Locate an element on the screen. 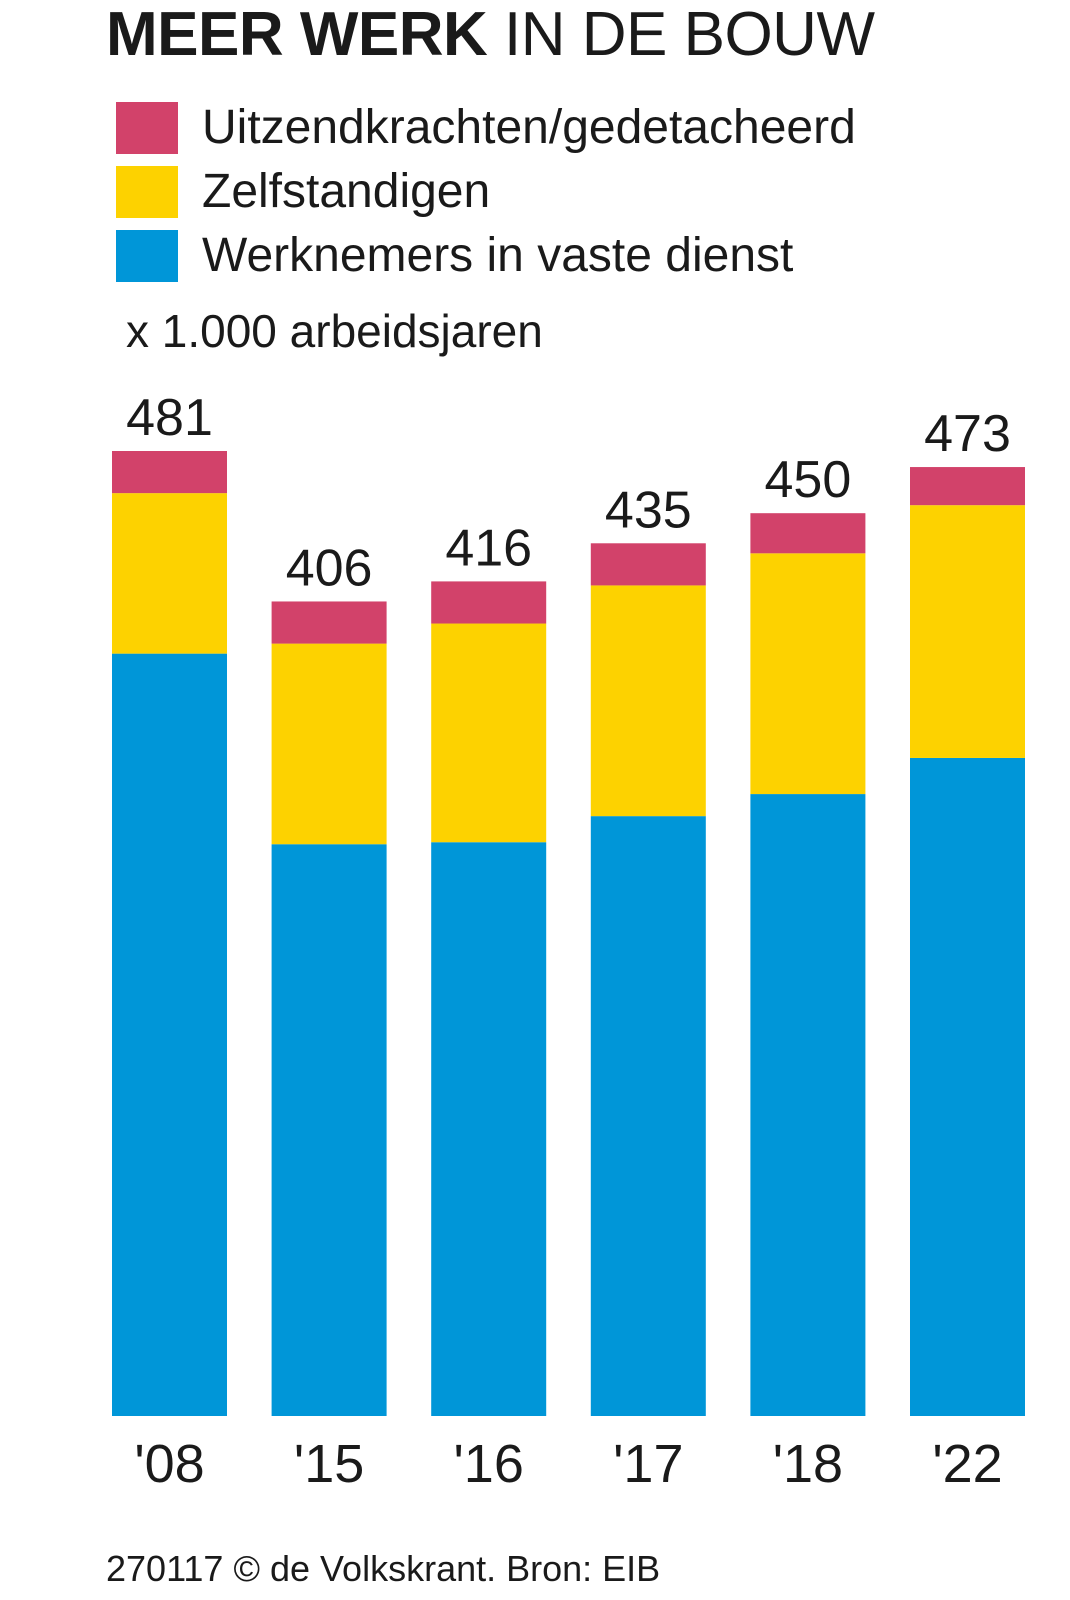  chart-title: MEER WERK IN DE BOUW is located at coordinates (490, 35).